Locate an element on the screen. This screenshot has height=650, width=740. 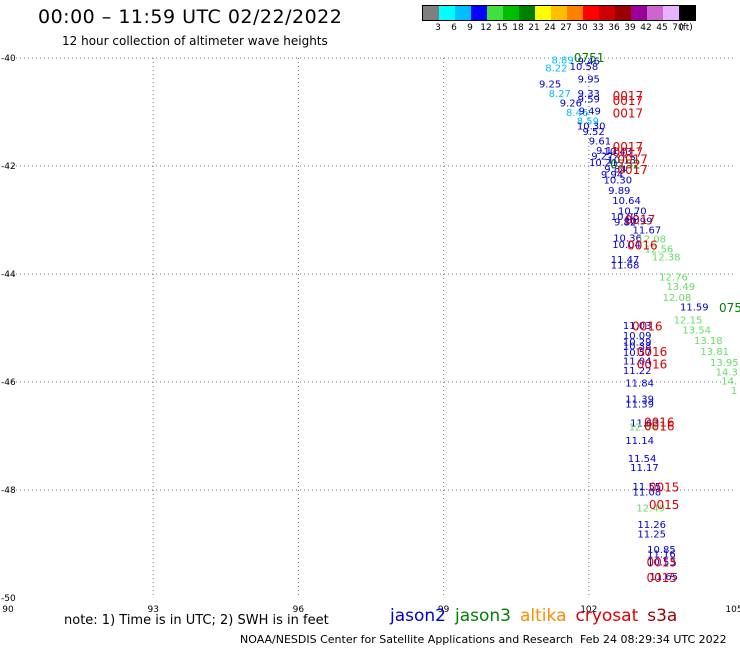
color-scale-label: 18 is located at coordinates (518, 28).